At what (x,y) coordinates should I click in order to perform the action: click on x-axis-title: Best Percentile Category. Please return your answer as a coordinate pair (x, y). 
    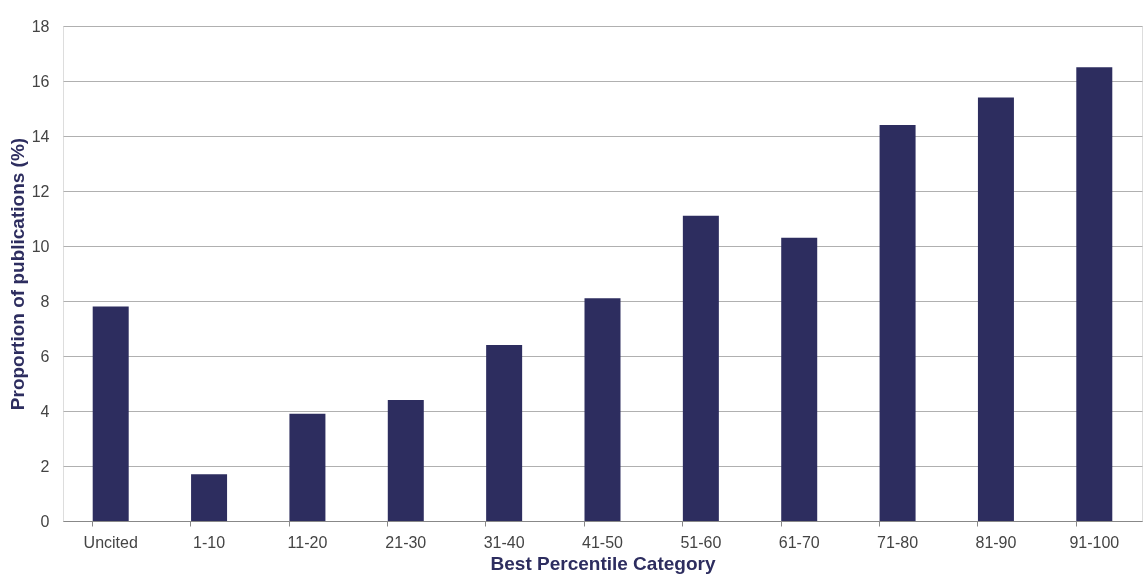
    Looking at the image, I should click on (603, 563).